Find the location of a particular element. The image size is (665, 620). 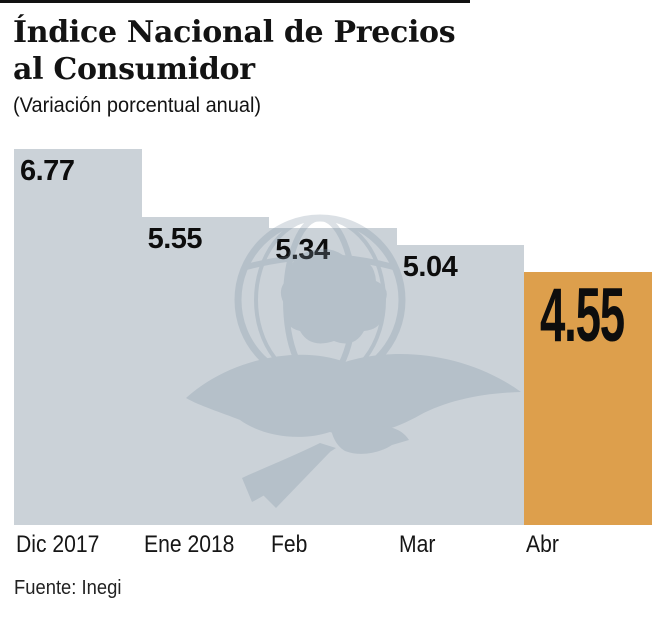

bar-value-label-feb: 5.34 is located at coordinates (302, 250).